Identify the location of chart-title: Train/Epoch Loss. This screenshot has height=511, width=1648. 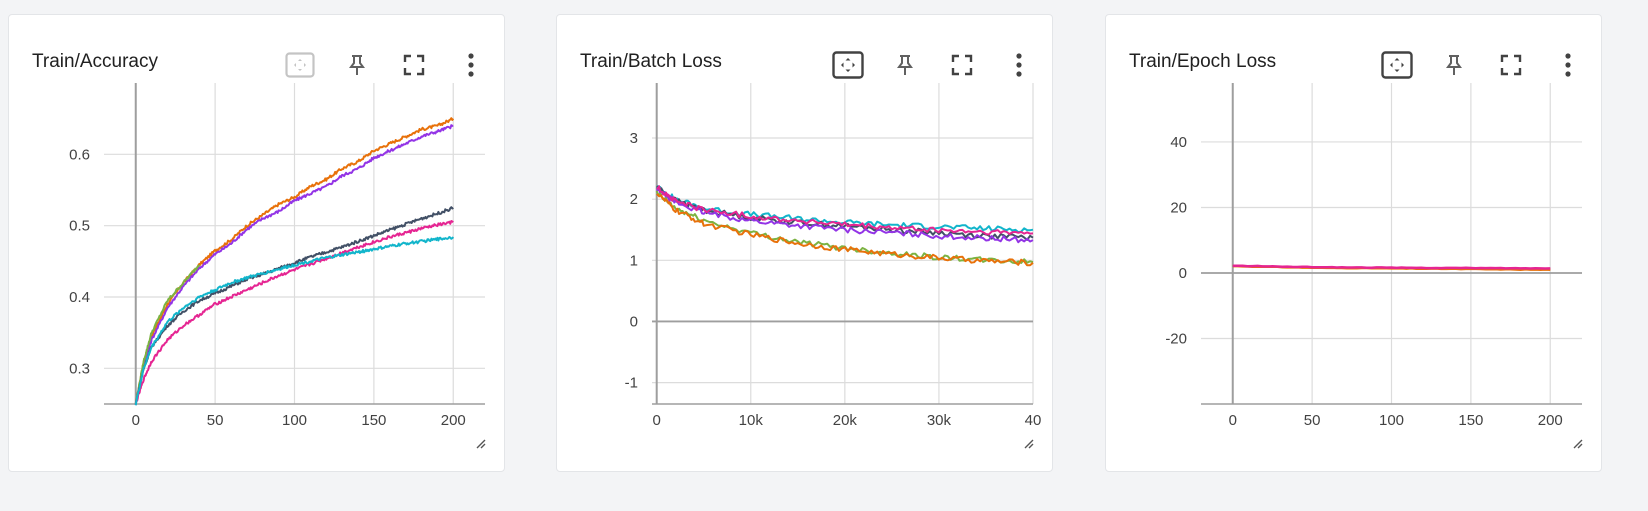
(1203, 61).